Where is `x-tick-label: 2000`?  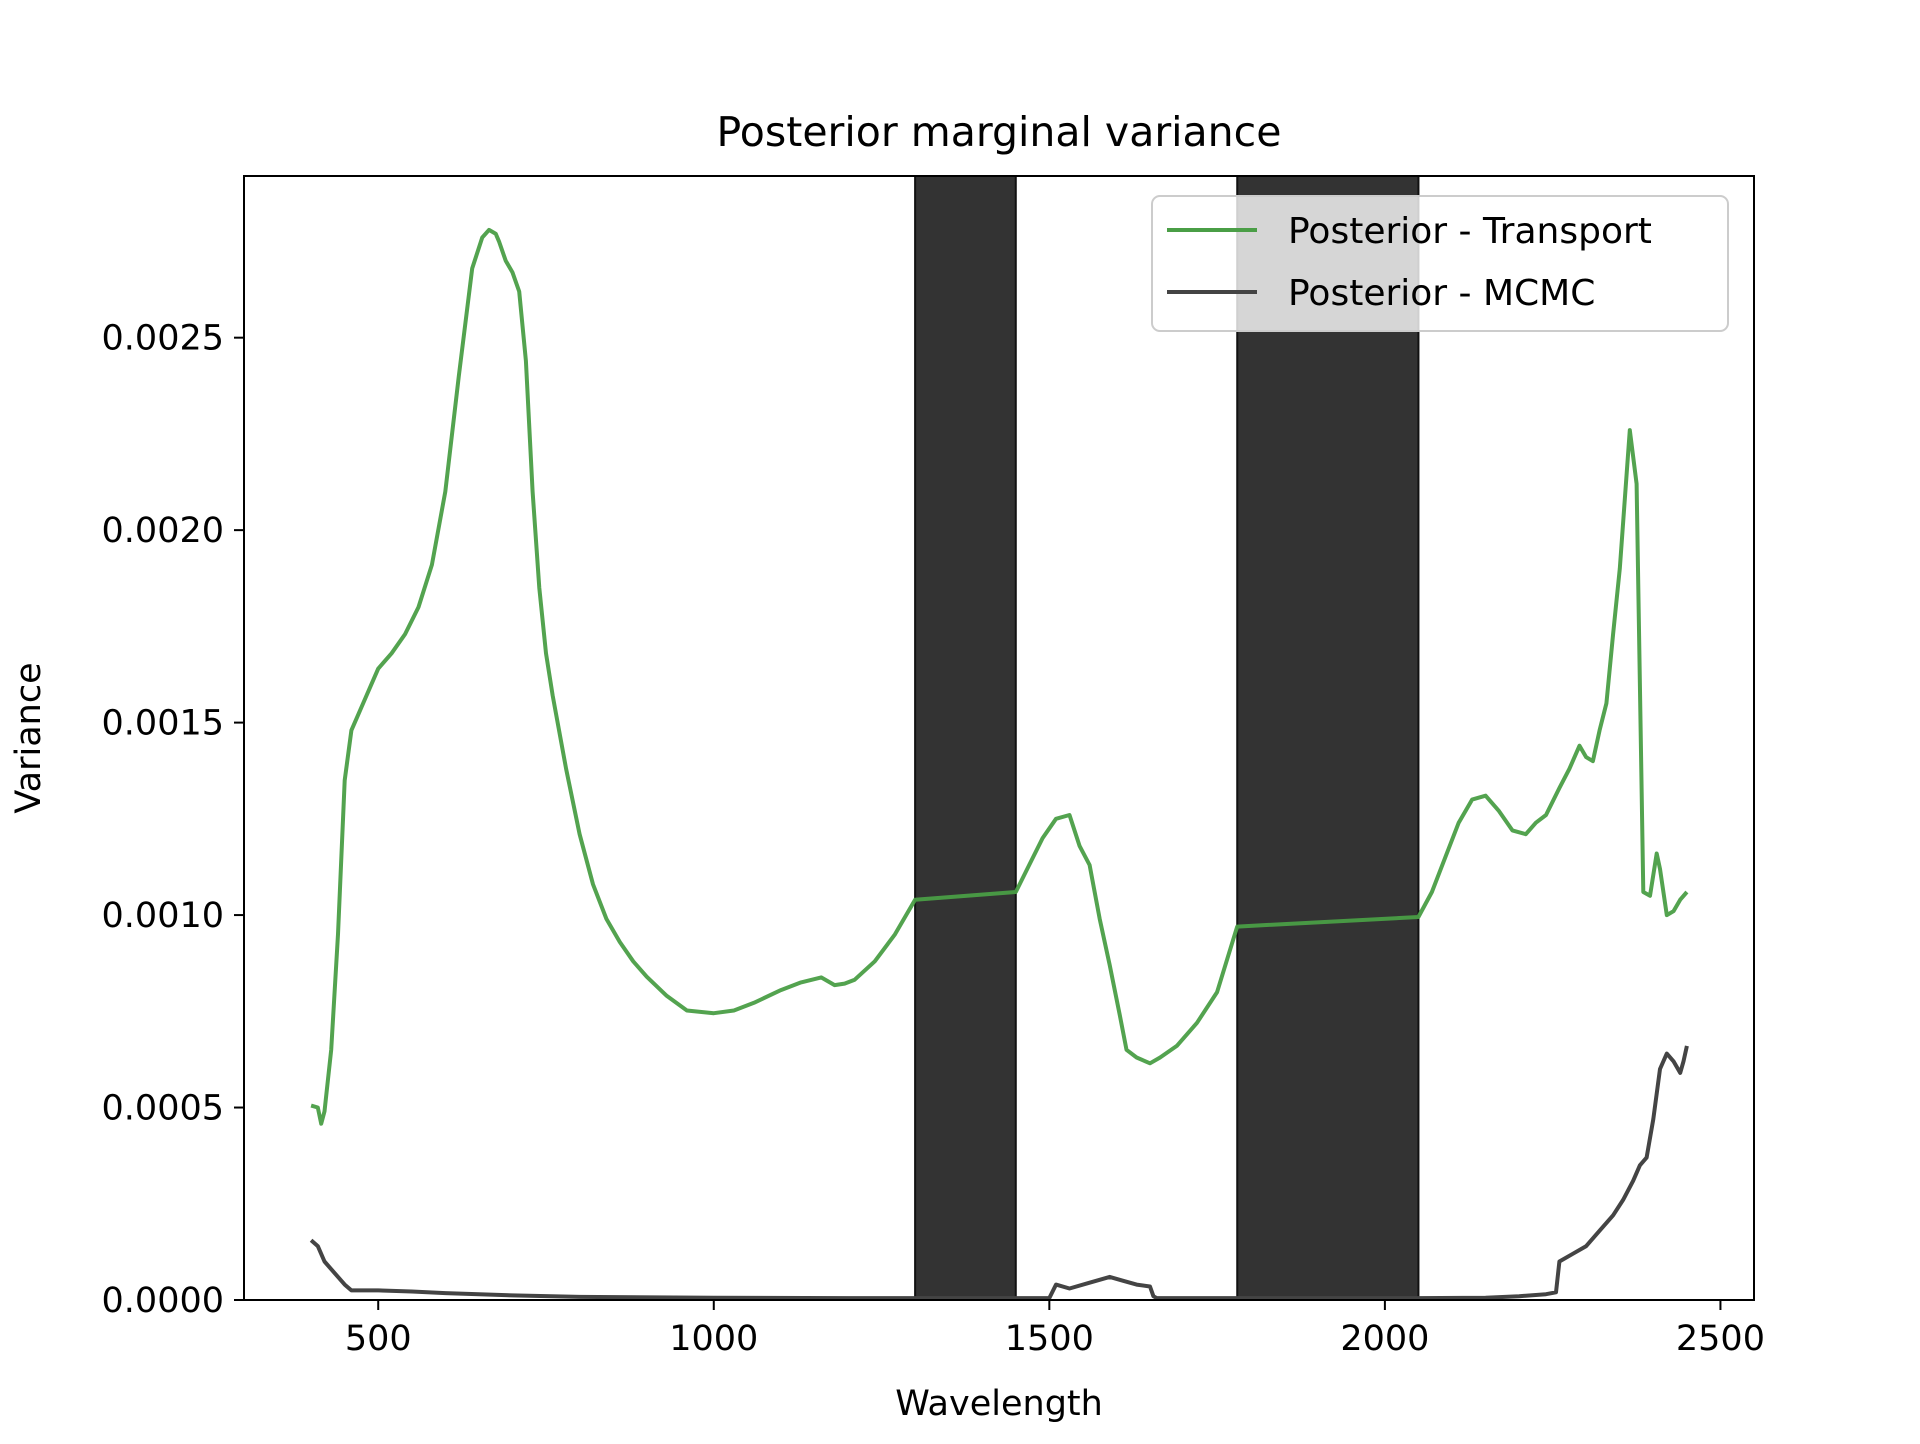 x-tick-label: 2000 is located at coordinates (1384, 1339).